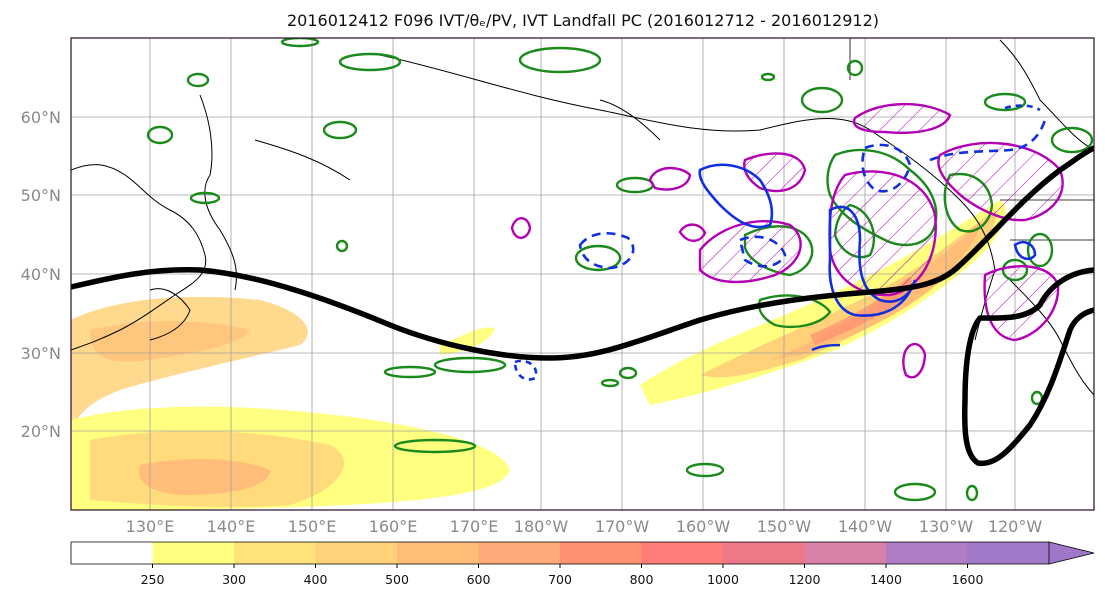  What do you see at coordinates (204, 476) in the screenshot?
I see `ivt-region-south-max` at bounding box center [204, 476].